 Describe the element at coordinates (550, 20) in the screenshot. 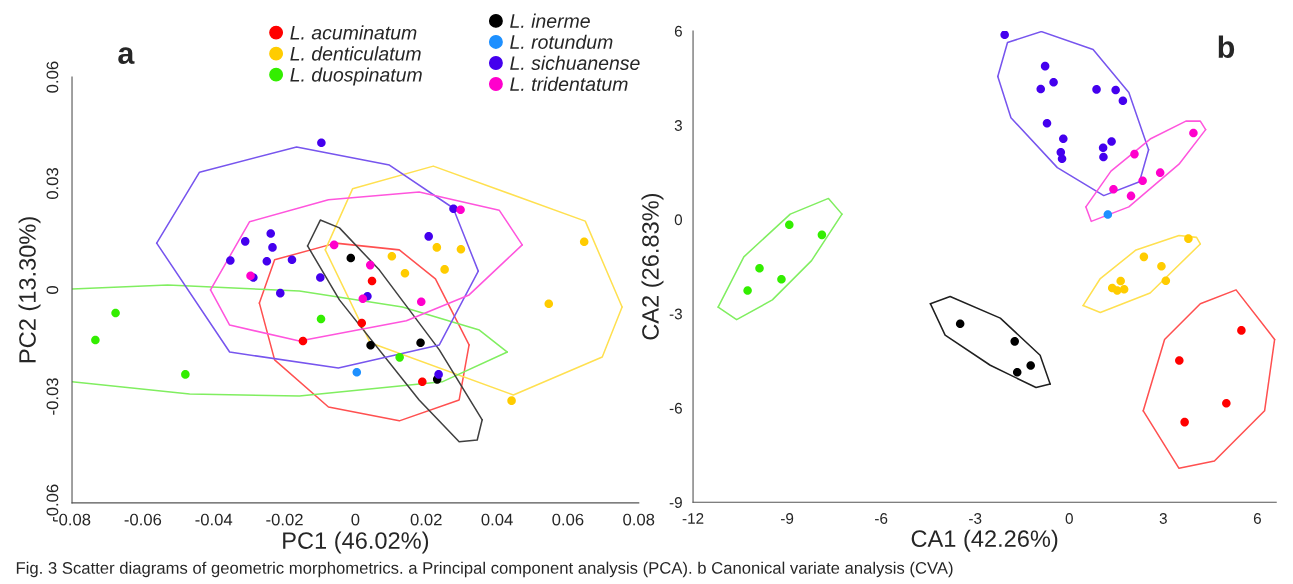

I see `legend-label: L. inerme` at that location.